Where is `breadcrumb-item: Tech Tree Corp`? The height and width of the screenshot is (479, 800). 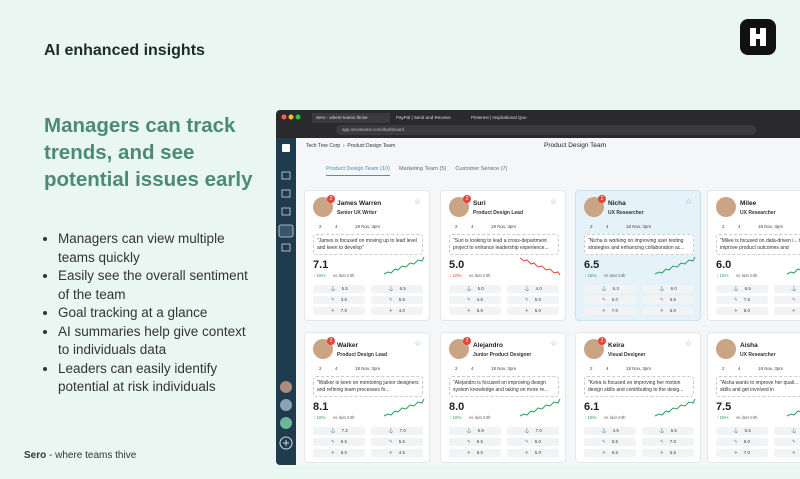
breadcrumb-item: Tech Tree Corp is located at coordinates (323, 146).